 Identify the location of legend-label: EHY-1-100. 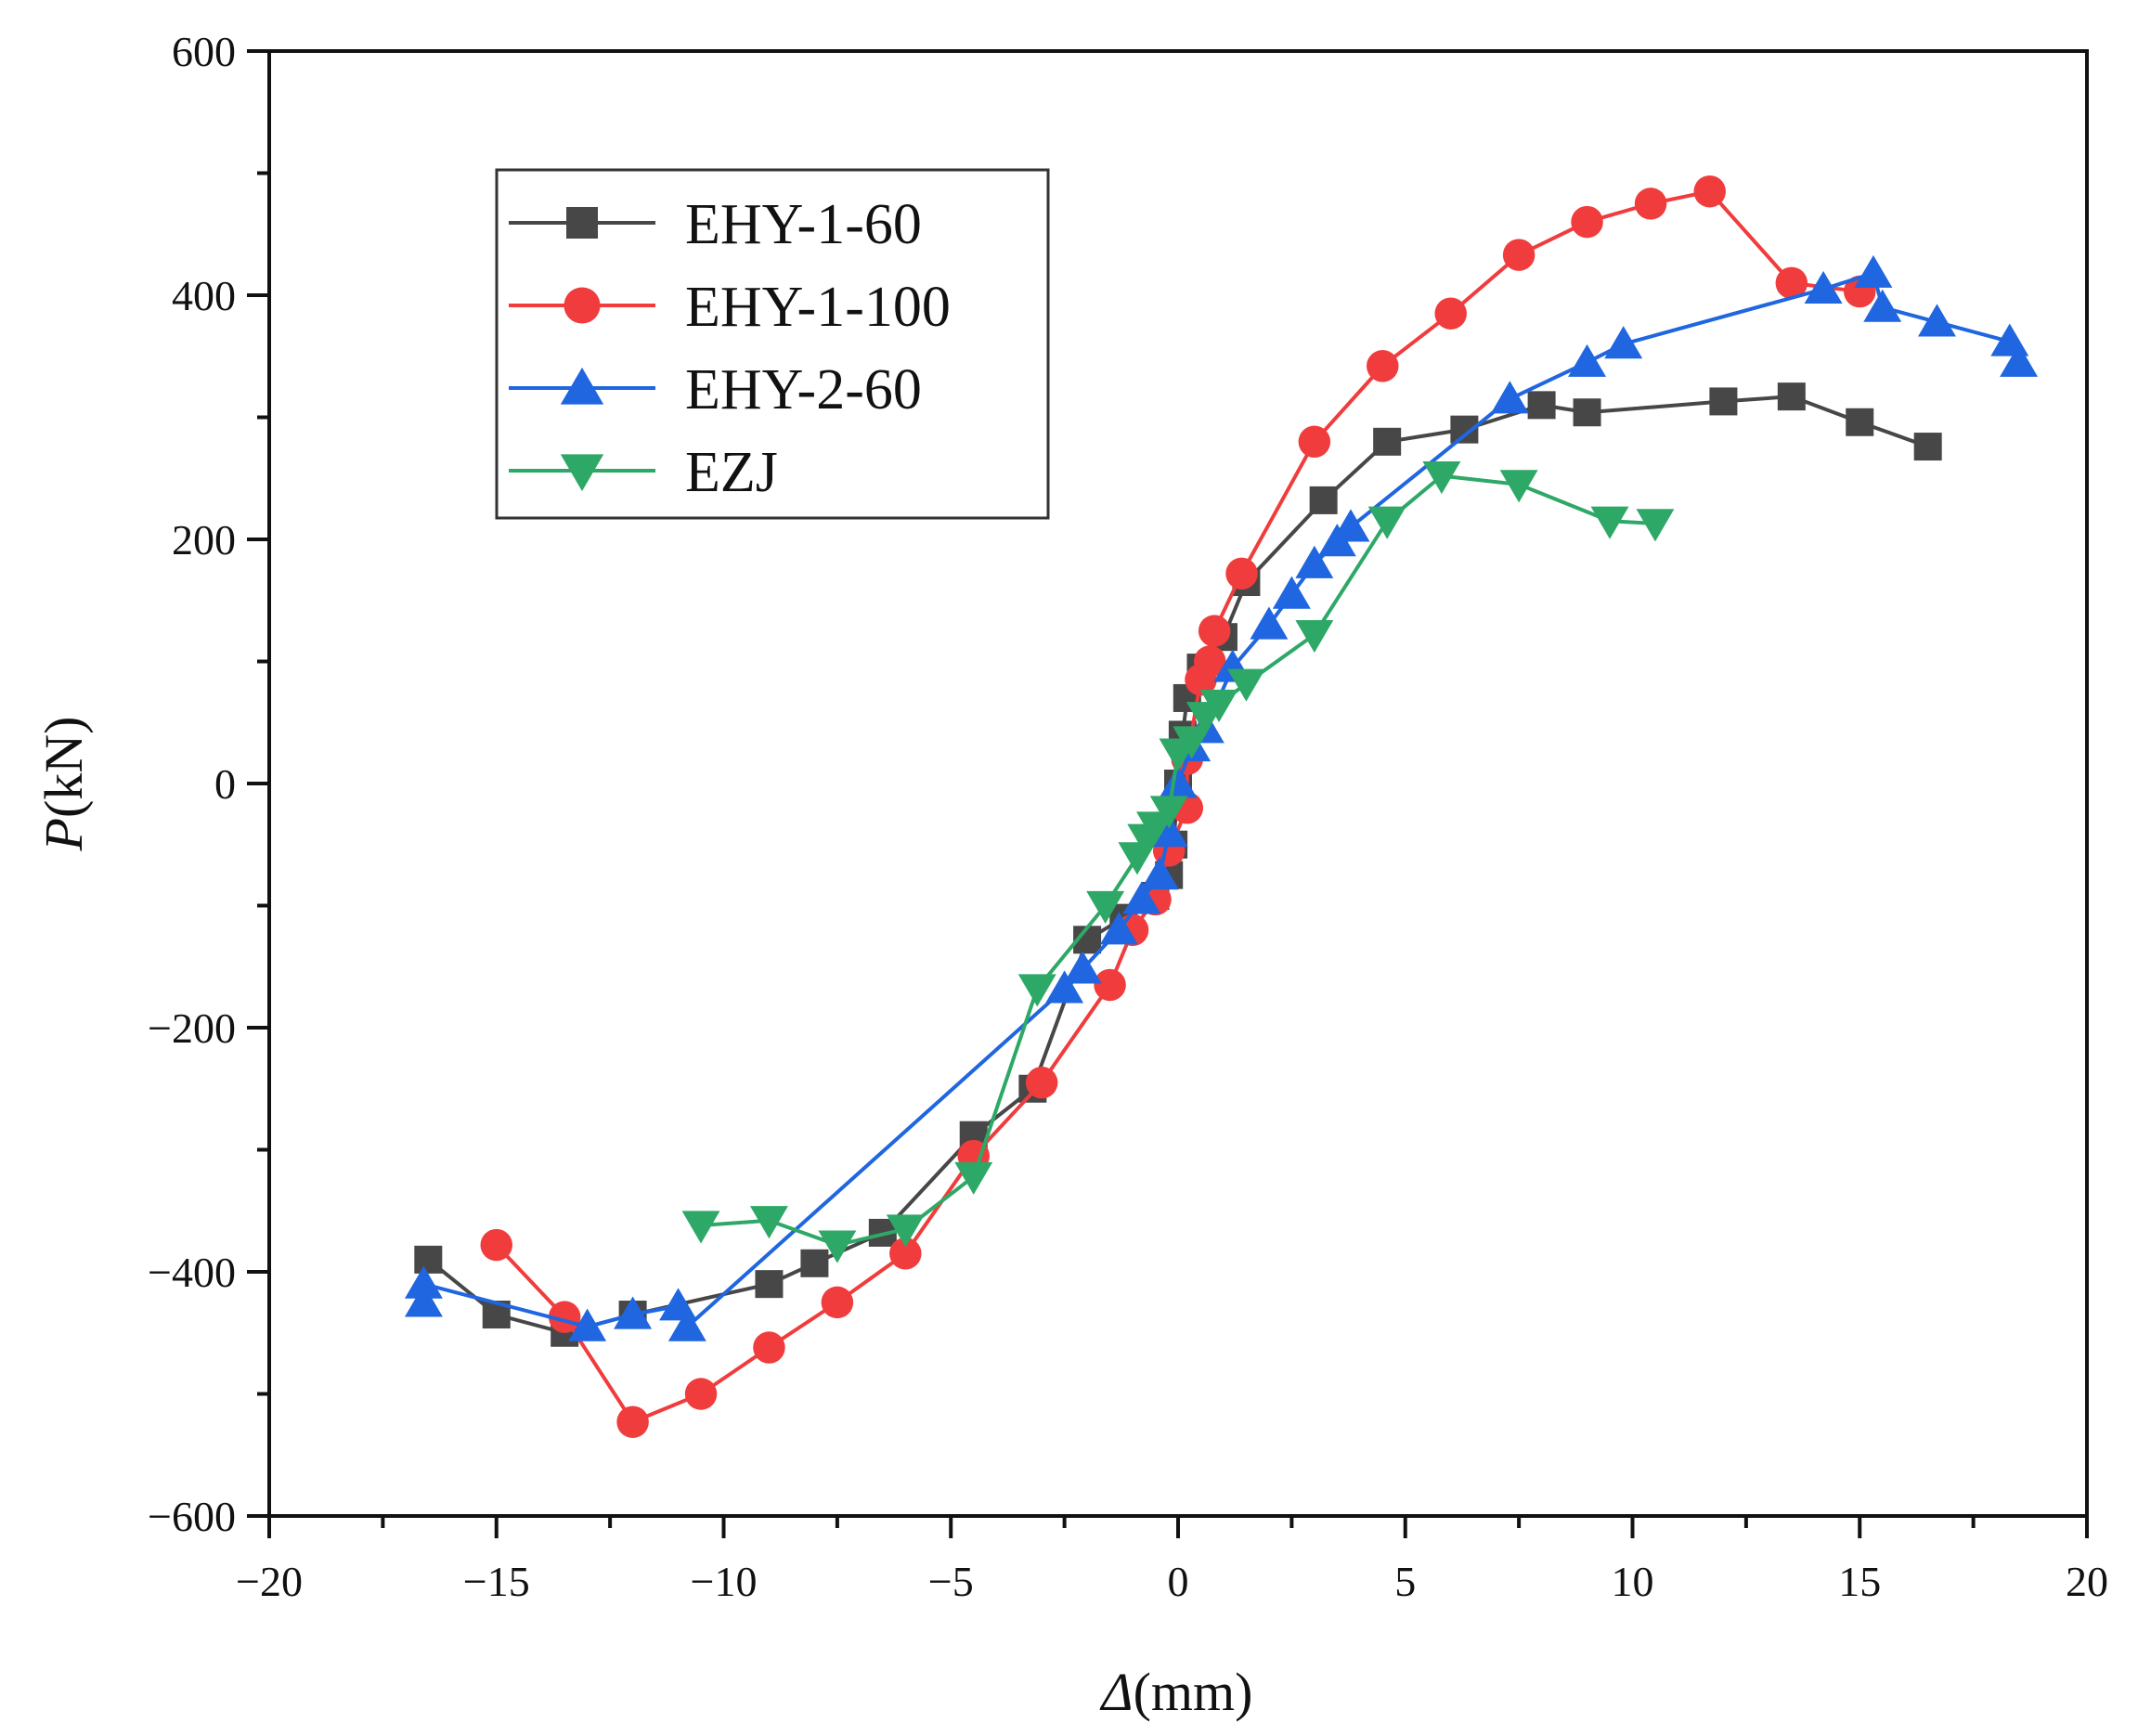
(818, 307).